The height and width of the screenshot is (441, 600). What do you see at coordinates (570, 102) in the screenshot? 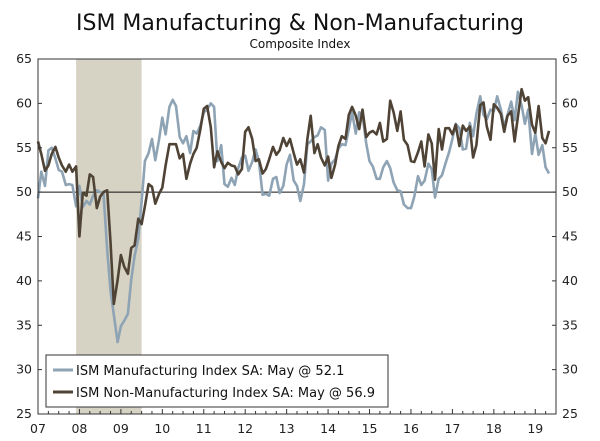
I see `y-tick-label-right: 60` at bounding box center [570, 102].